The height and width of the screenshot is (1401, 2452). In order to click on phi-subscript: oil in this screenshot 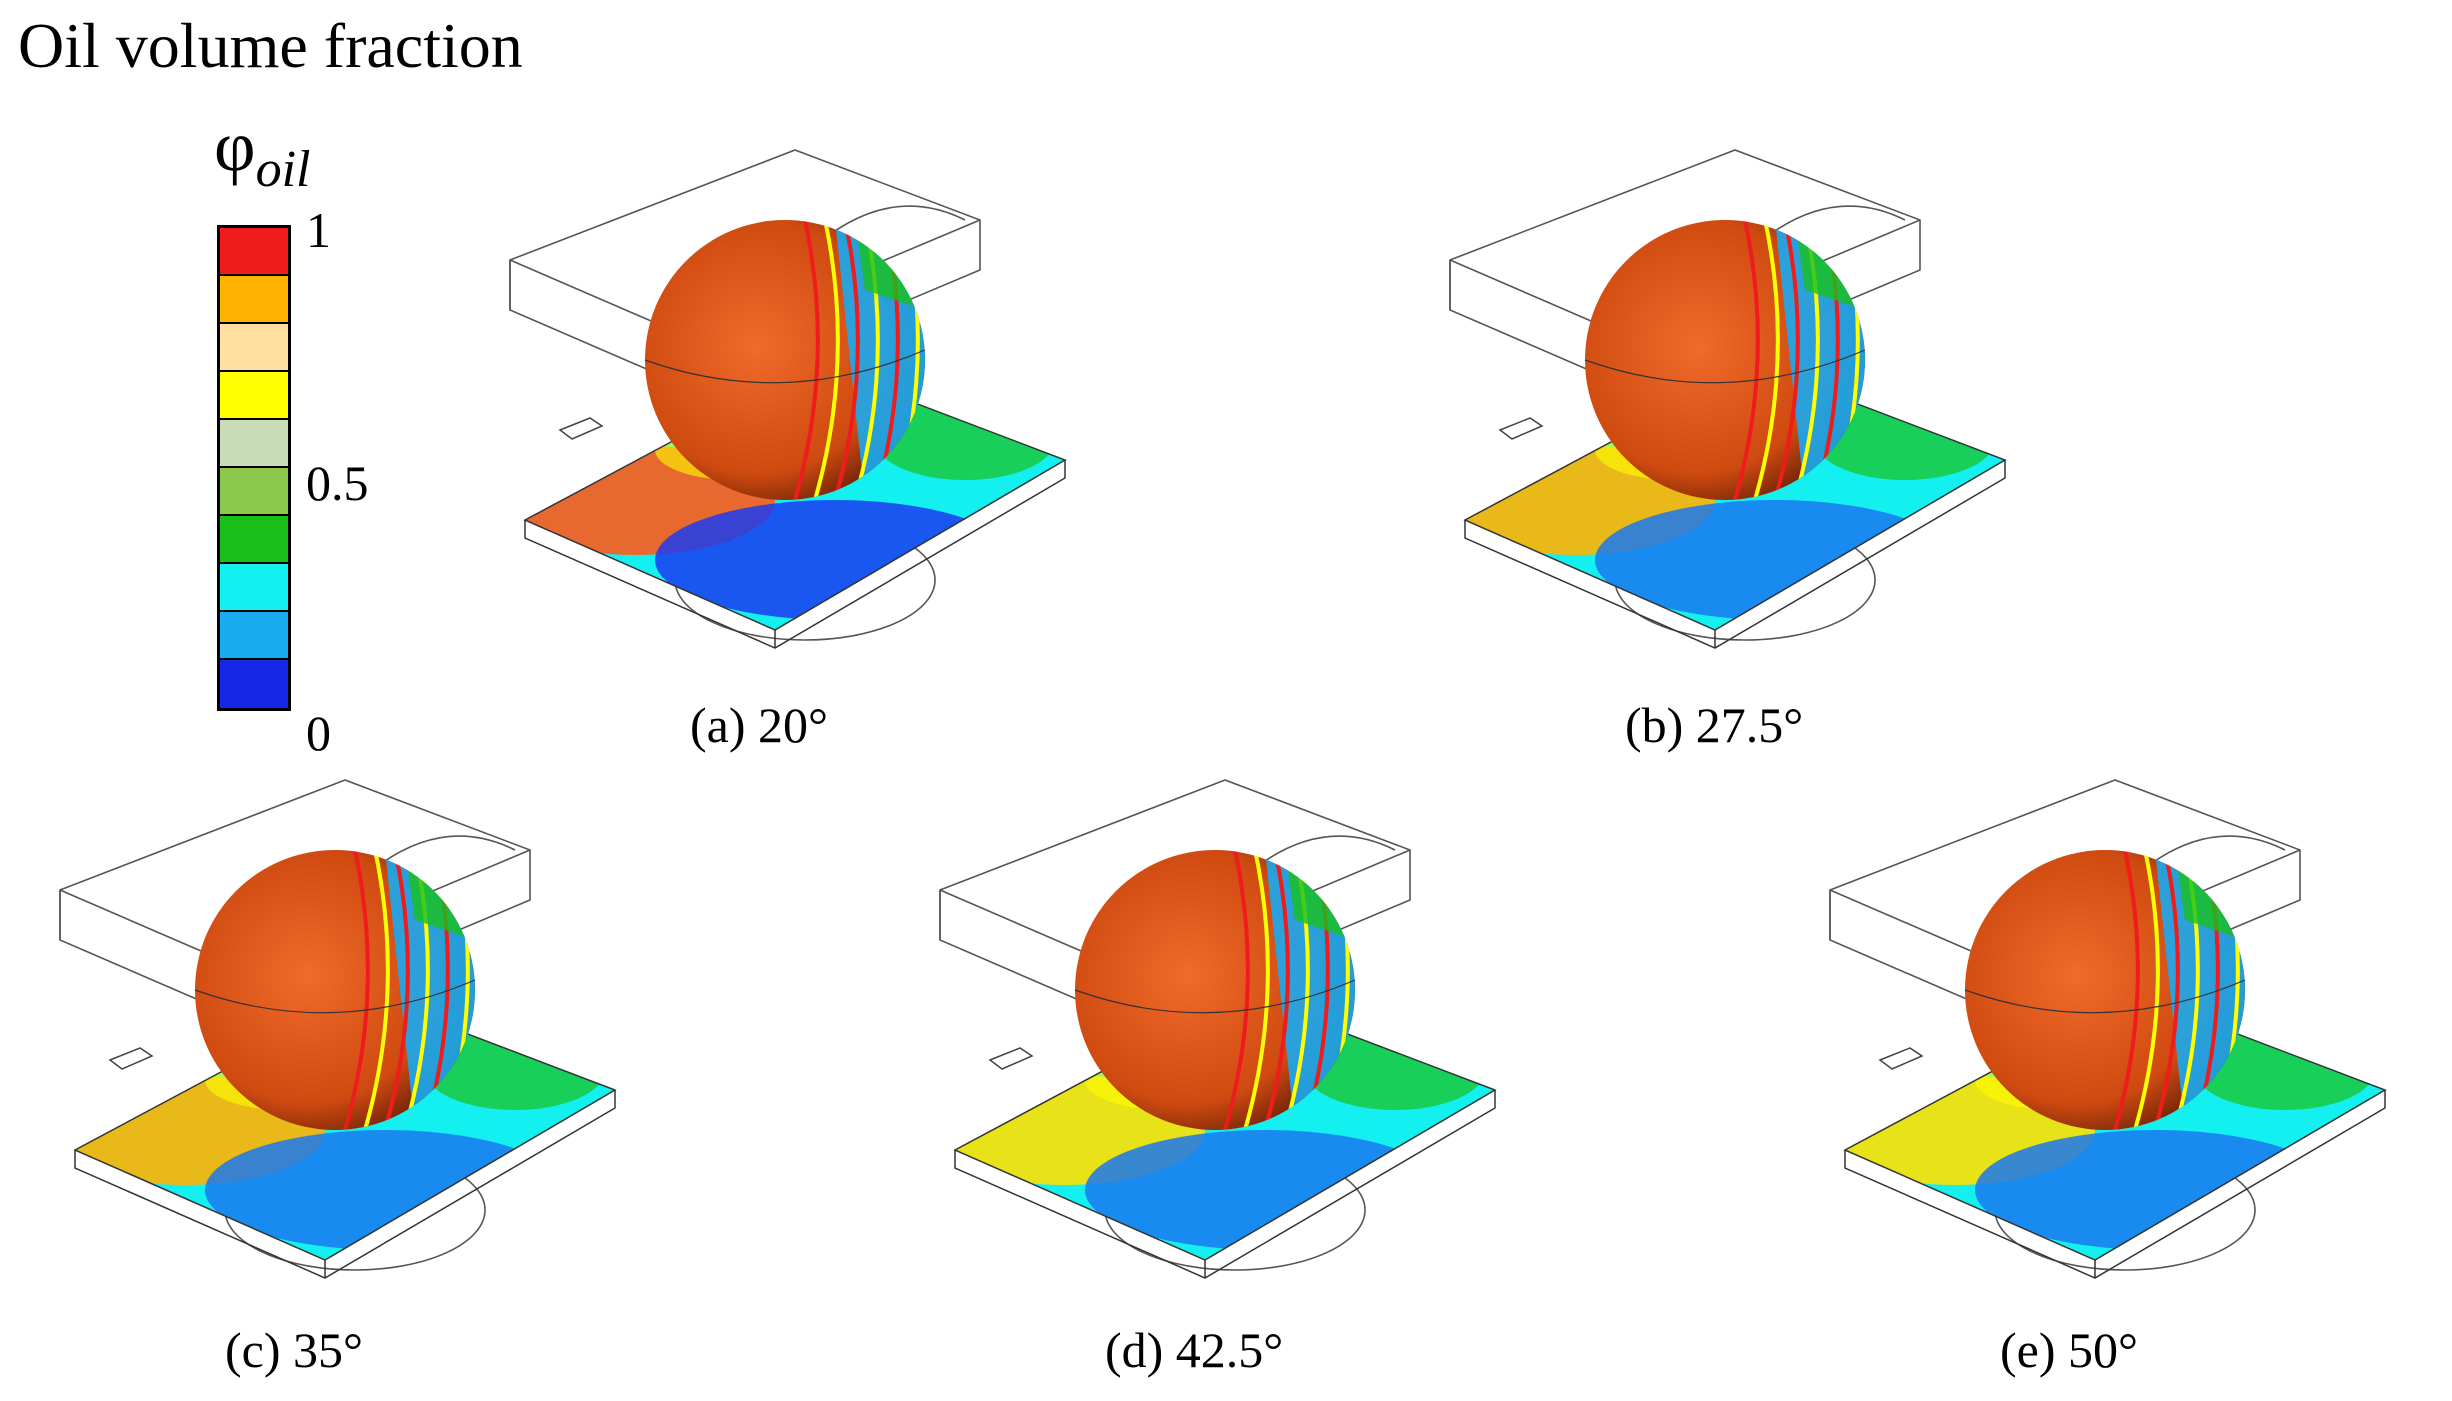, I will do `click(283, 169)`.